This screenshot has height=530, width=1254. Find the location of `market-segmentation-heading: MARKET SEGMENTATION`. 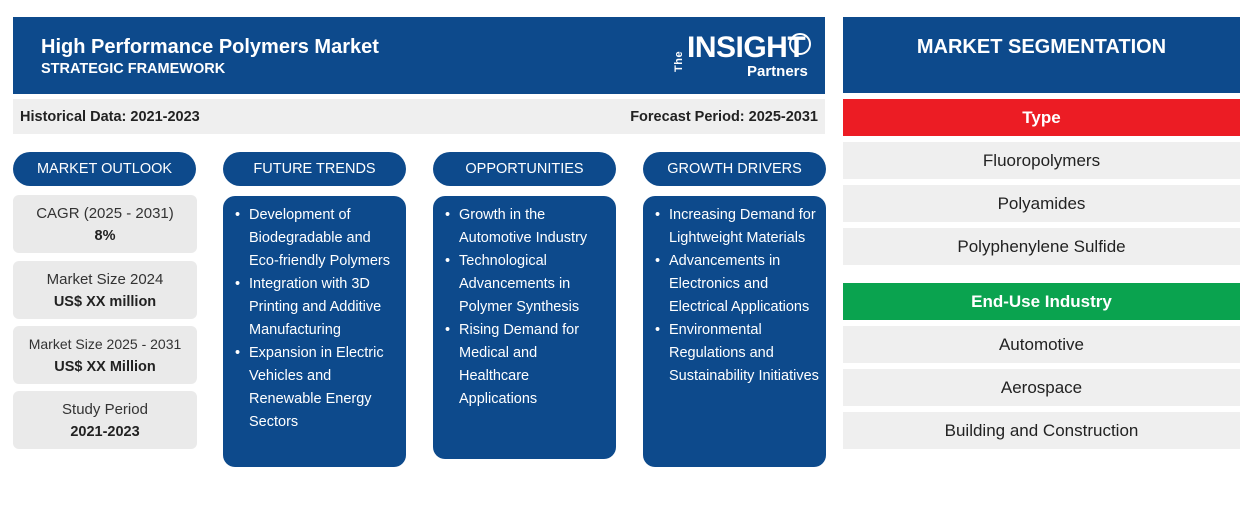

market-segmentation-heading: MARKET SEGMENTATION is located at coordinates (1041, 55).